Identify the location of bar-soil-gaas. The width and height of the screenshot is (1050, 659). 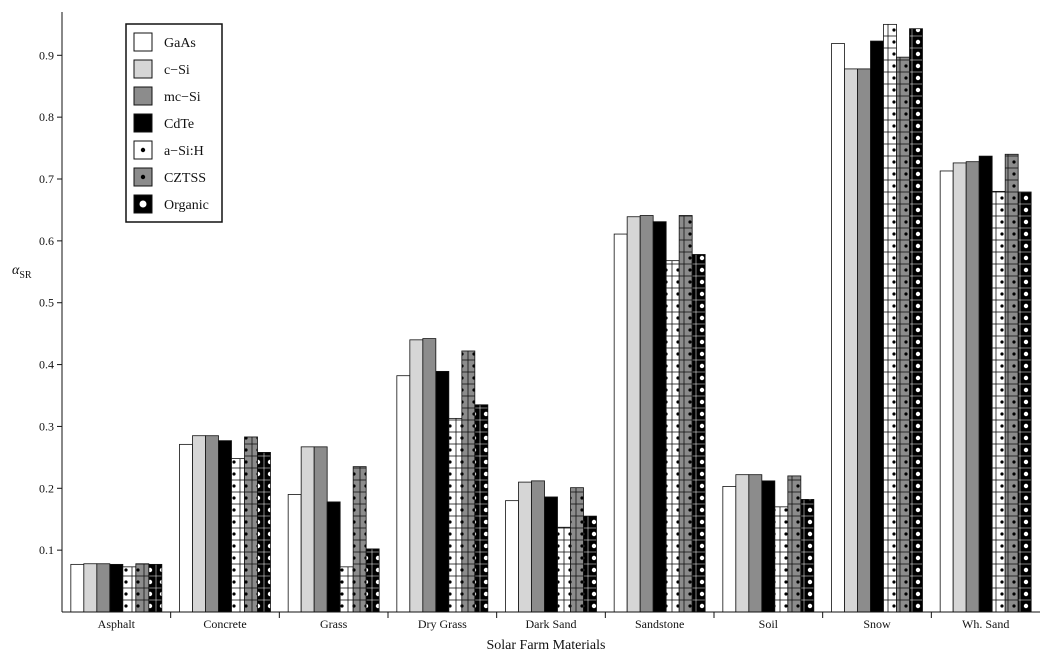
(729, 549).